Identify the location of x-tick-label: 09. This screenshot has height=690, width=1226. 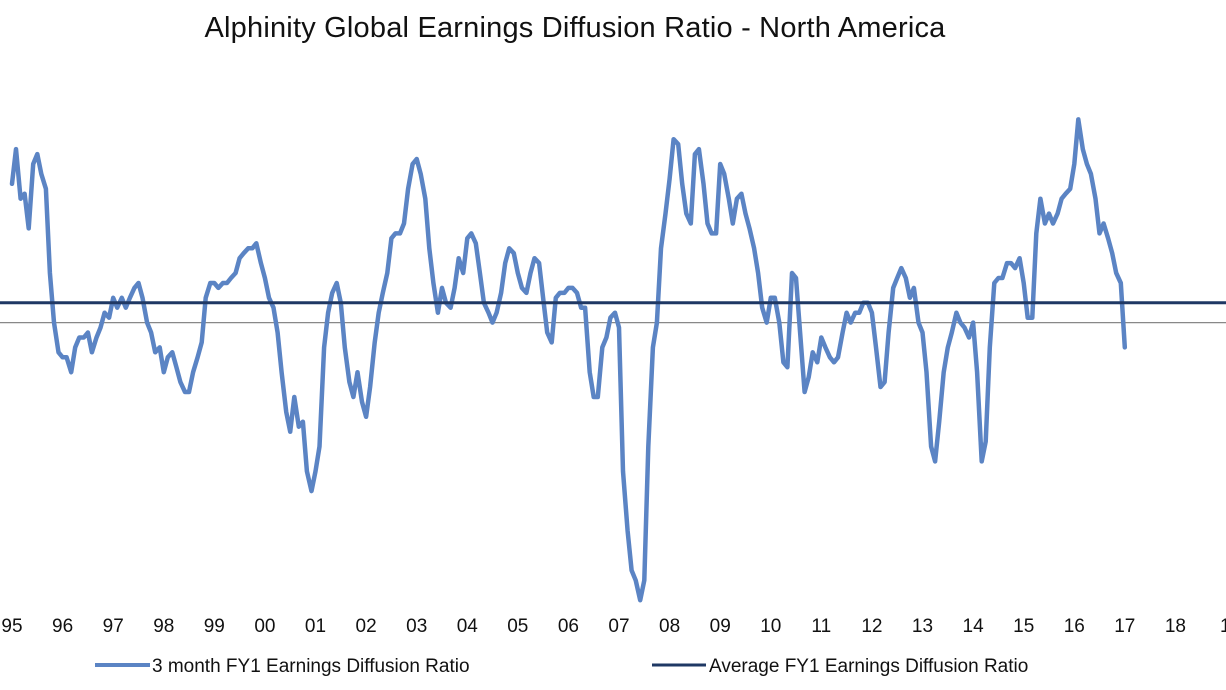
(720, 626).